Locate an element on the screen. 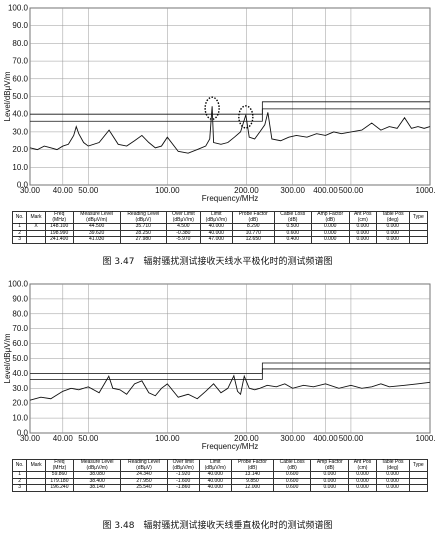 This screenshot has width=435, height=537. figure-caption: 图 3.47 辐射骚扰测试接收天线水平极化时的测试频谱图 is located at coordinates (217, 262).